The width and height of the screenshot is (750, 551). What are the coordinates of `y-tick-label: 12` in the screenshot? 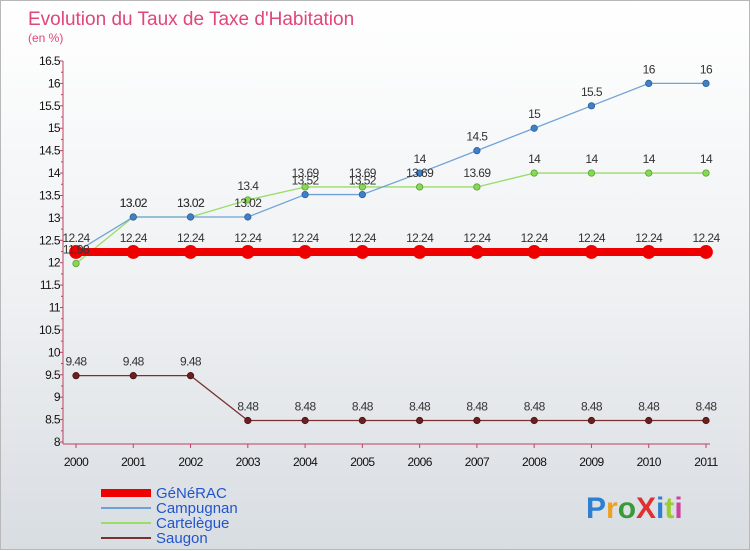 It's located at (54, 263).